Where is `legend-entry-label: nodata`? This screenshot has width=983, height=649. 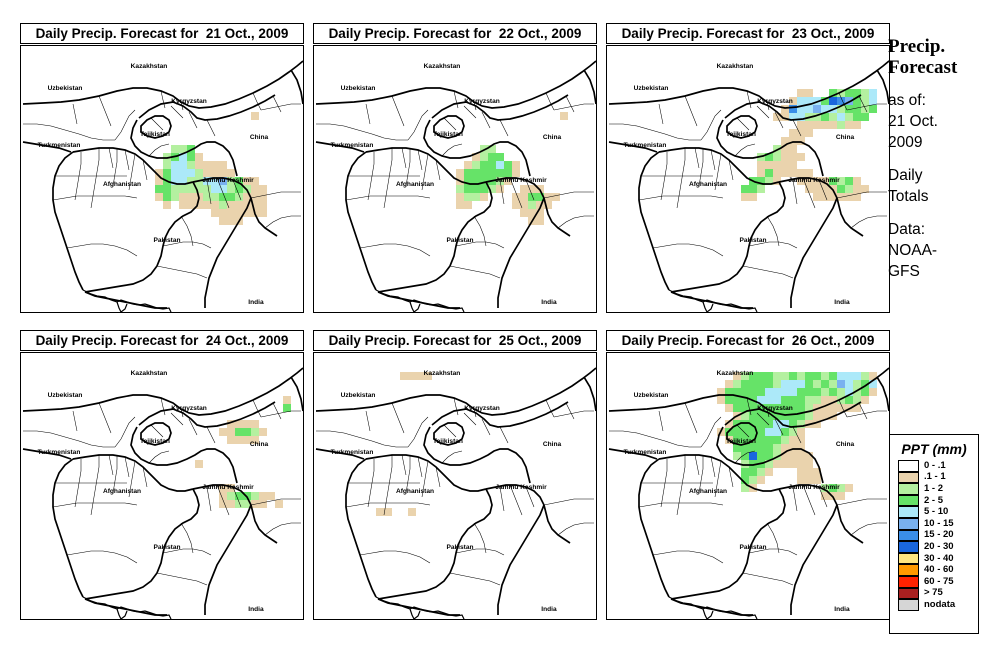 legend-entry-label: nodata is located at coordinates (940, 604).